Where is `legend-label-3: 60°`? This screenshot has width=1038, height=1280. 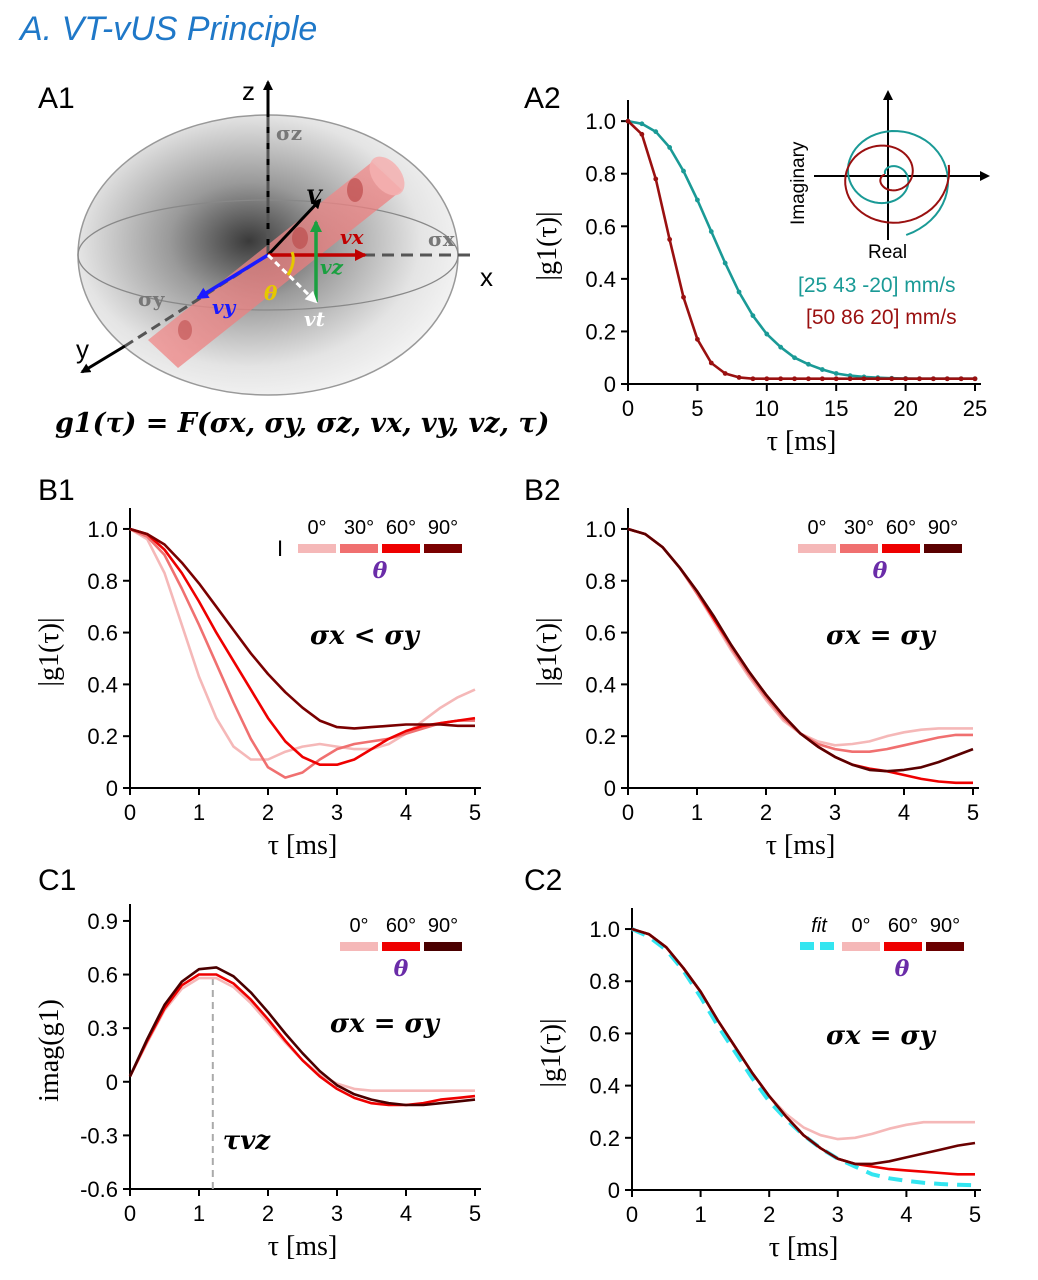
legend-label-3: 60° is located at coordinates (901, 528).